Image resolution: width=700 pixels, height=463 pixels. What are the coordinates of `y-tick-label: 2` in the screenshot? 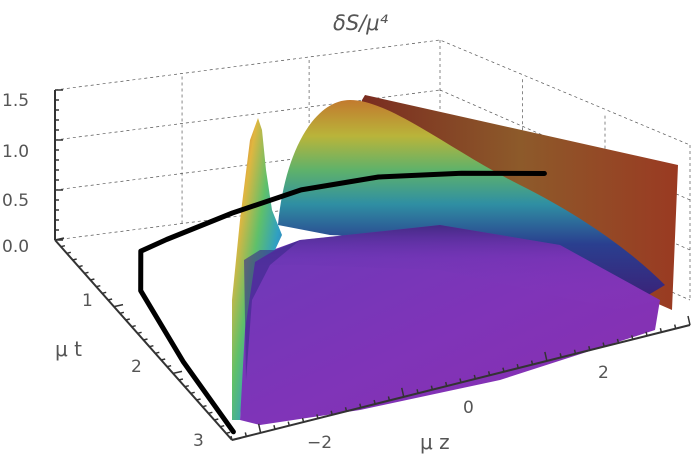 It's located at (136, 367).